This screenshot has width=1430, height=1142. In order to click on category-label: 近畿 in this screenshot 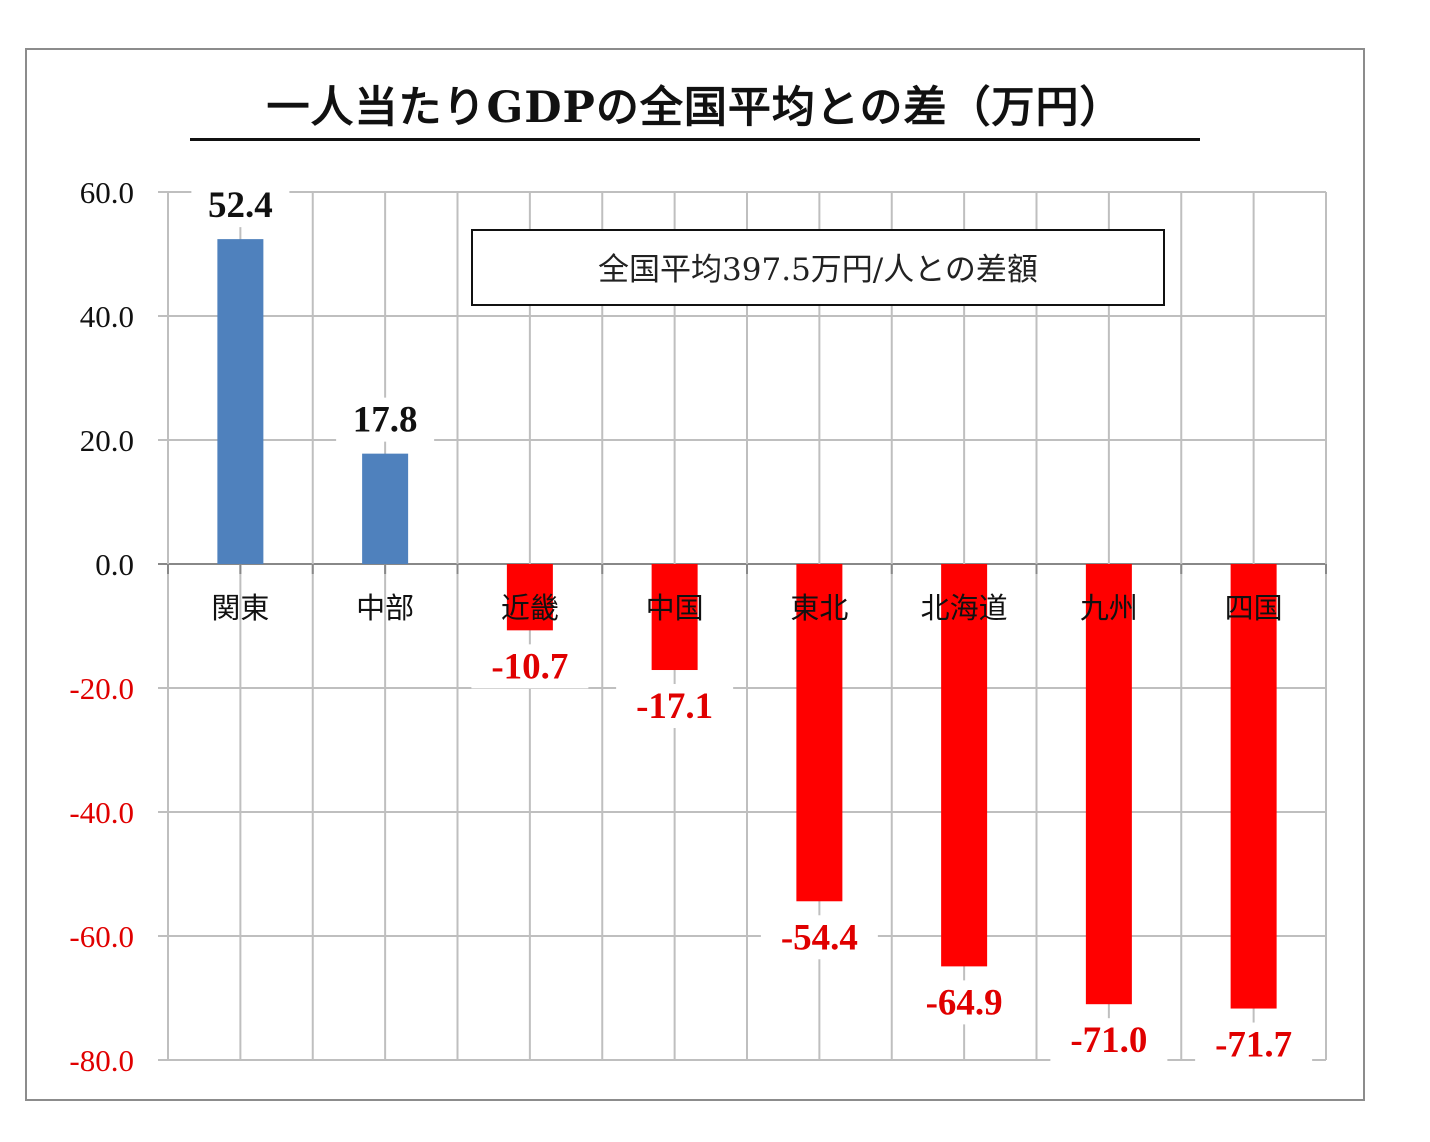, I will do `click(530, 608)`.